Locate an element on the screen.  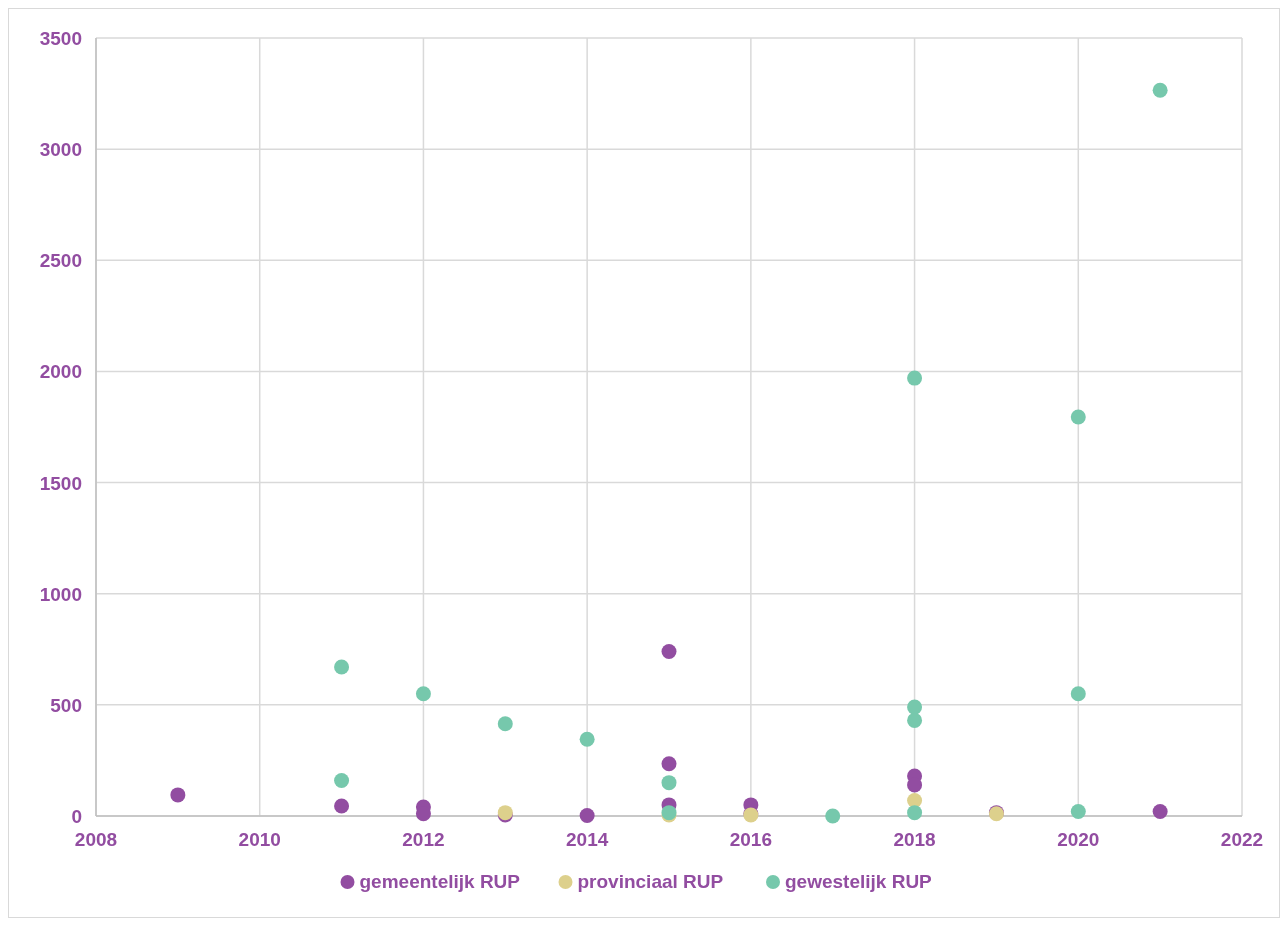
y-tick-label: 1000 is located at coordinates (60, 594).